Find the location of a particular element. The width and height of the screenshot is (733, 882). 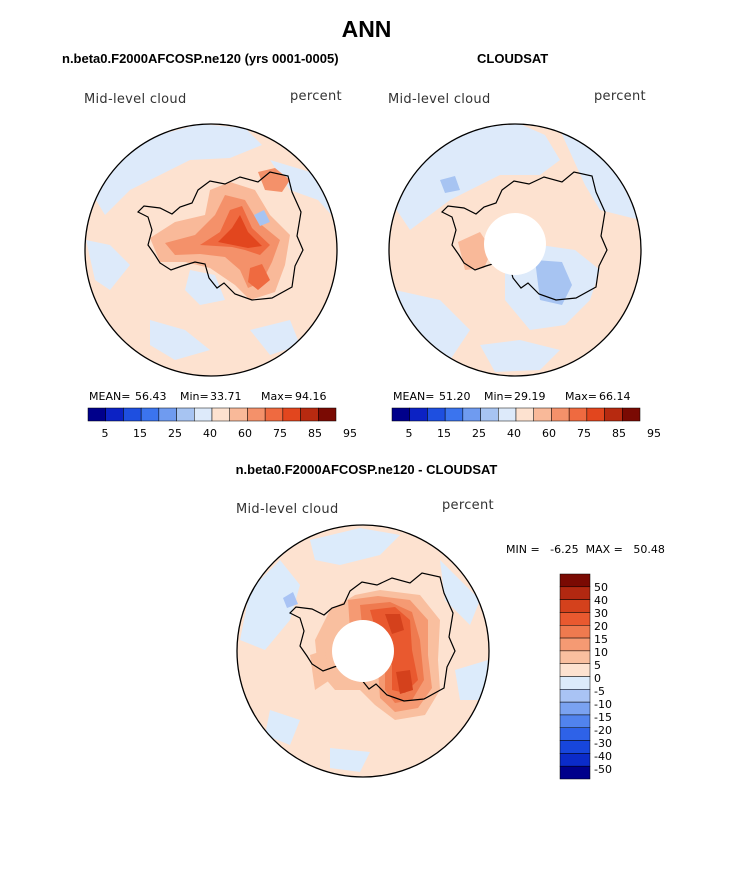

panel1-mean-label: MEAN= is located at coordinates (110, 396).